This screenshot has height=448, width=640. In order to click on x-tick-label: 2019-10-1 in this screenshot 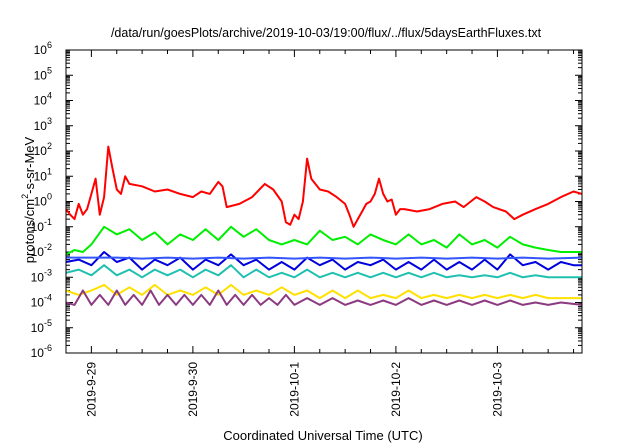, I will do `click(294, 389)`.